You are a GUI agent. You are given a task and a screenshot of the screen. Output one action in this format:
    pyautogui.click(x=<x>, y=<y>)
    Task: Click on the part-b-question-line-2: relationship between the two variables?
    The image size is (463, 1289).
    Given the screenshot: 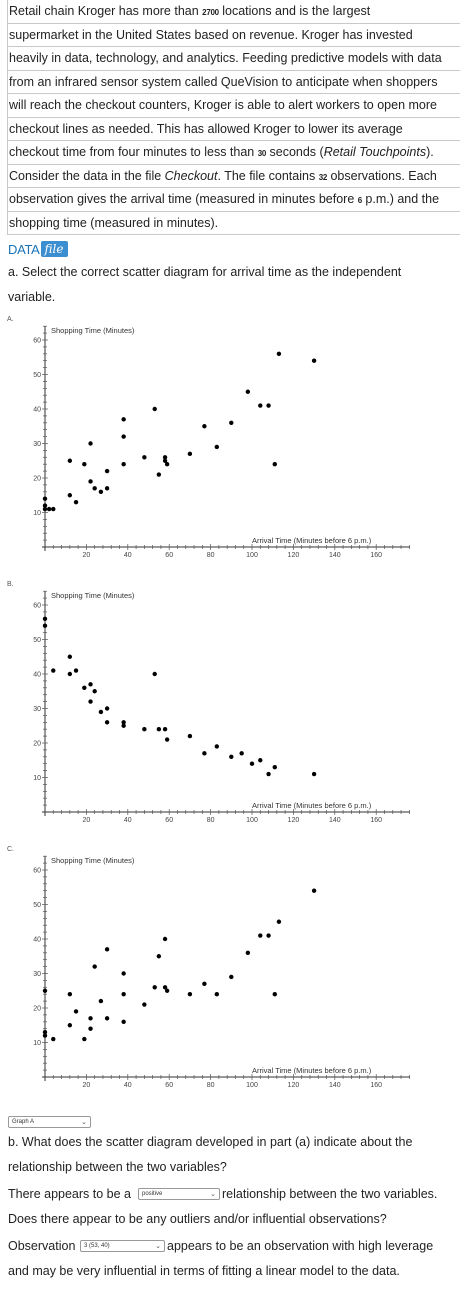 What is the action you would take?
    pyautogui.click(x=117, y=1167)
    